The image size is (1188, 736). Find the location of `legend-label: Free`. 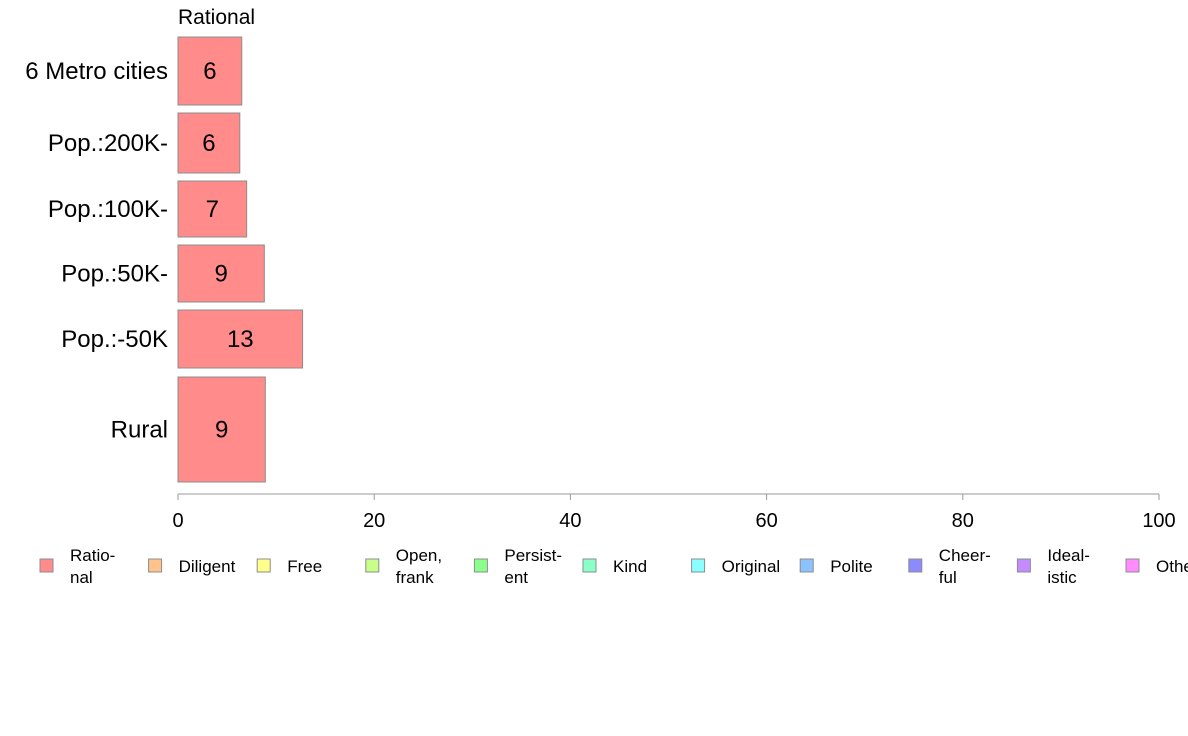

legend-label: Free is located at coordinates (304, 566).